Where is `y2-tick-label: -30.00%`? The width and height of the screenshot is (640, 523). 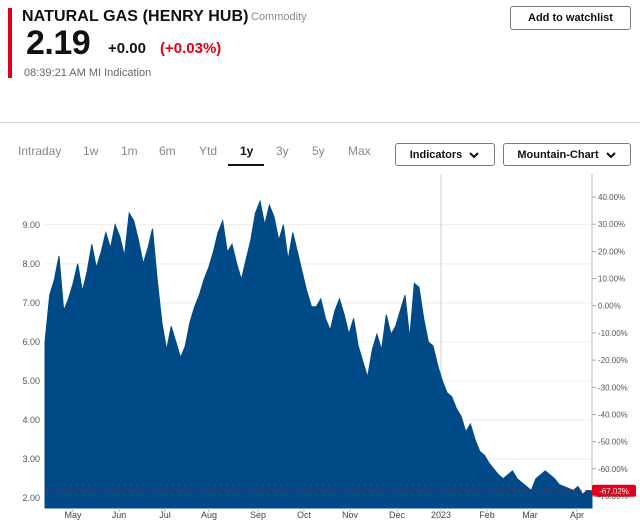 y2-tick-label: -30.00% is located at coordinates (613, 387).